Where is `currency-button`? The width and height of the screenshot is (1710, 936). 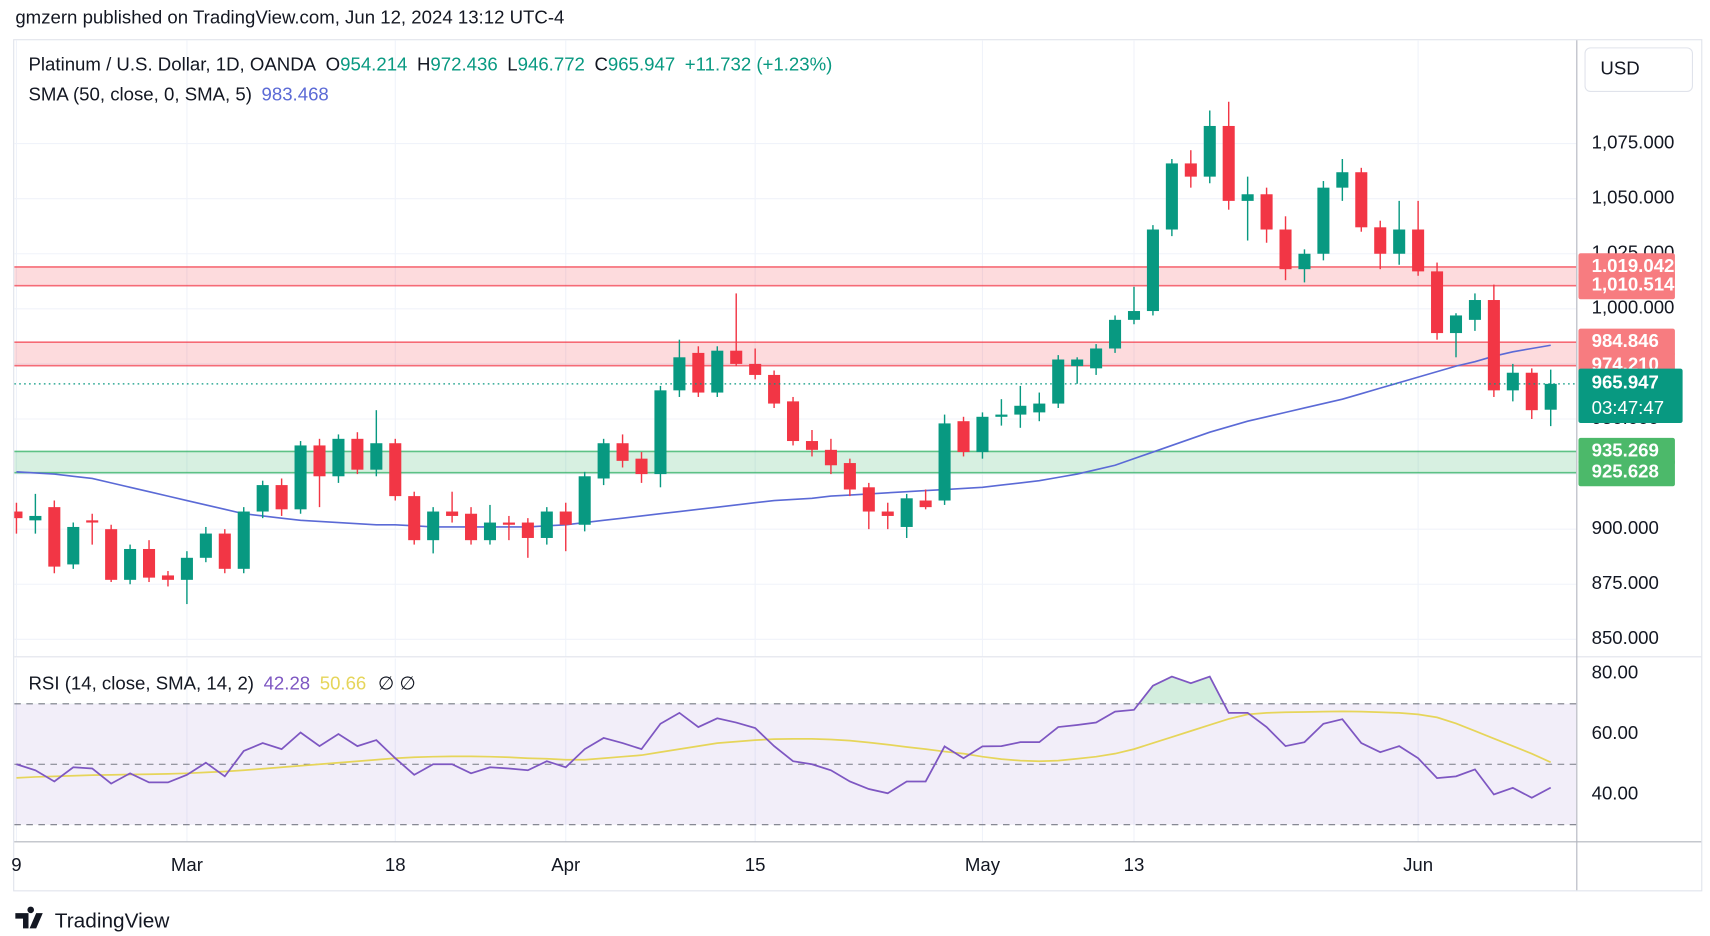
currency-button is located at coordinates (1639, 69).